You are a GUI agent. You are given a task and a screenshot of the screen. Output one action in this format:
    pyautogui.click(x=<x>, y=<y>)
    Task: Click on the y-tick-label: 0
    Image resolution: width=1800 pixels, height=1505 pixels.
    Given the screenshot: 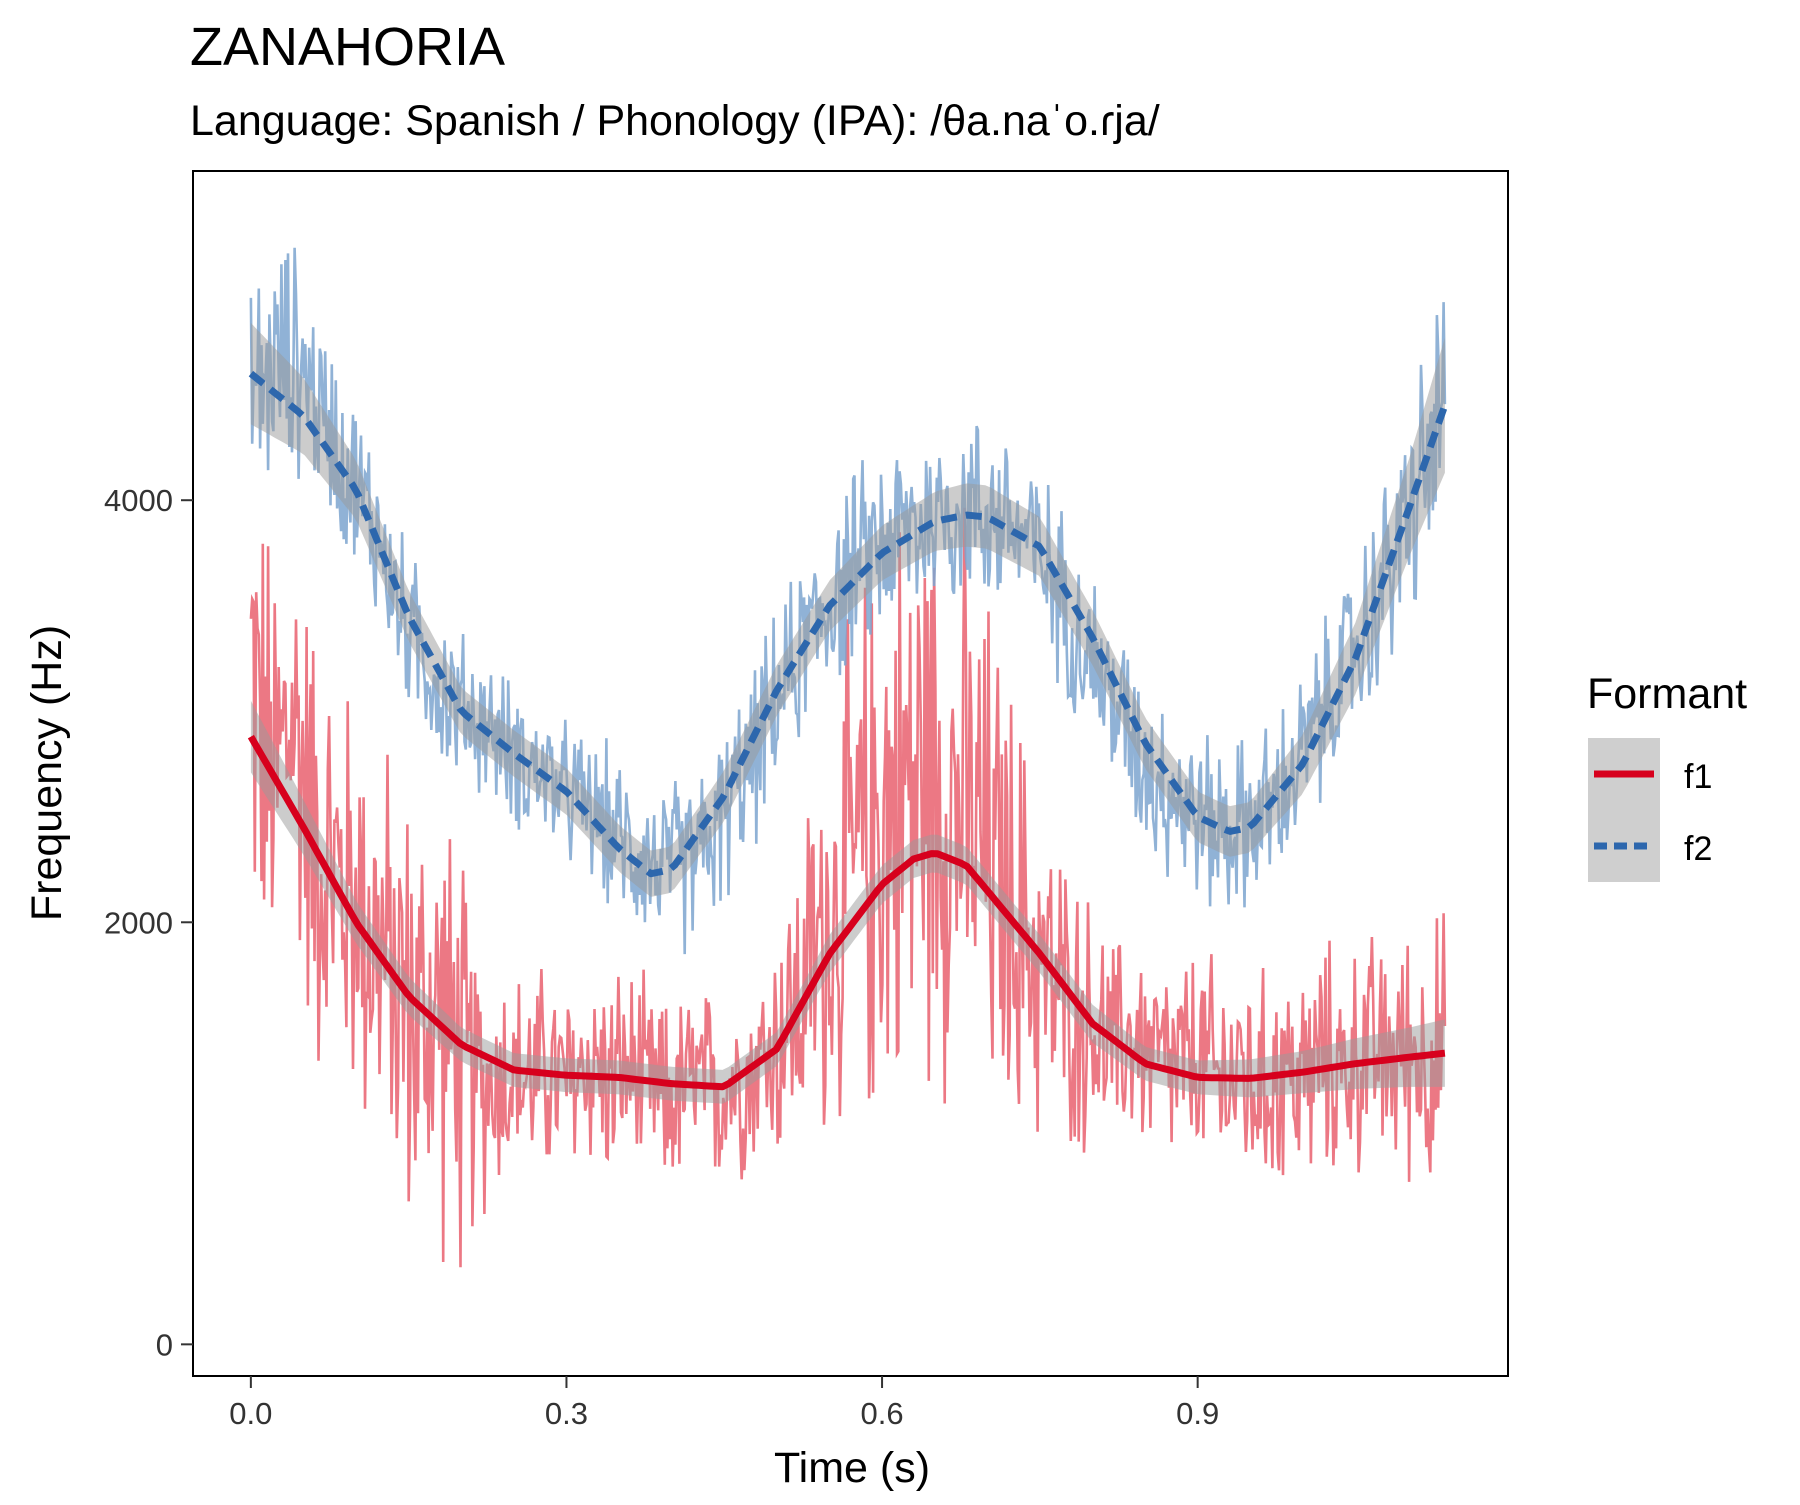 What is the action you would take?
    pyautogui.click(x=164, y=1344)
    